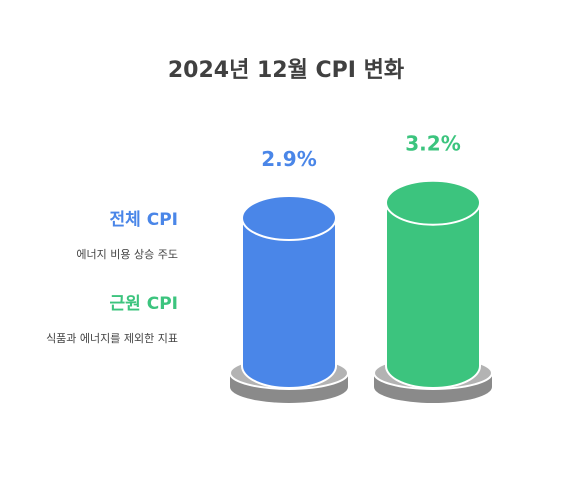 This screenshot has height=494, width=572. I want to click on bar-1-cylinder-top, so click(289, 218).